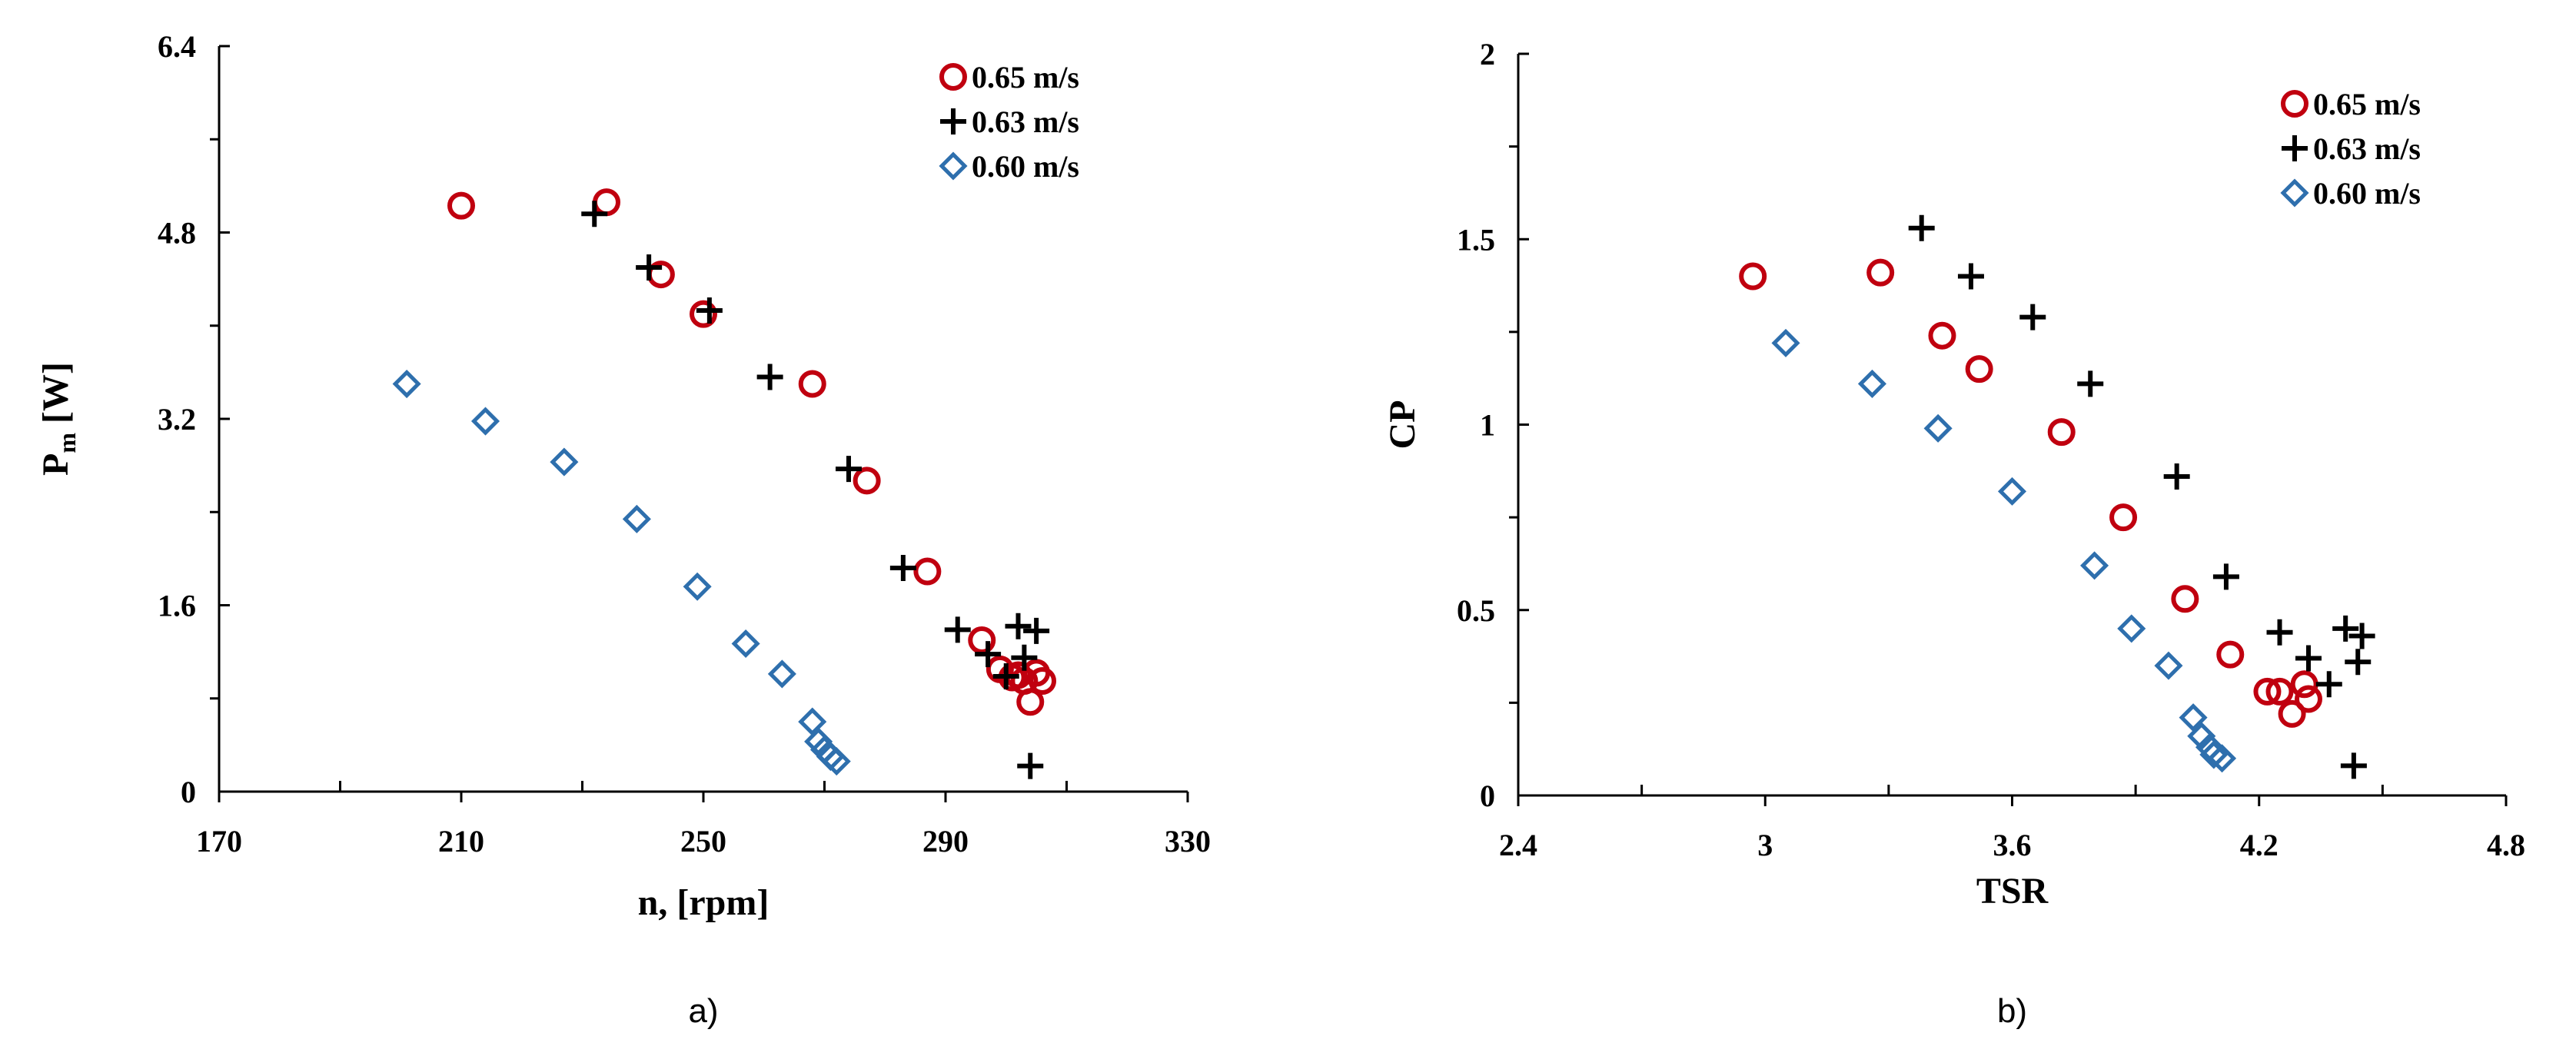 This screenshot has height=1056, width=2576. What do you see at coordinates (1476, 610) in the screenshot?
I see `y-tick-label: 0.5` at bounding box center [1476, 610].